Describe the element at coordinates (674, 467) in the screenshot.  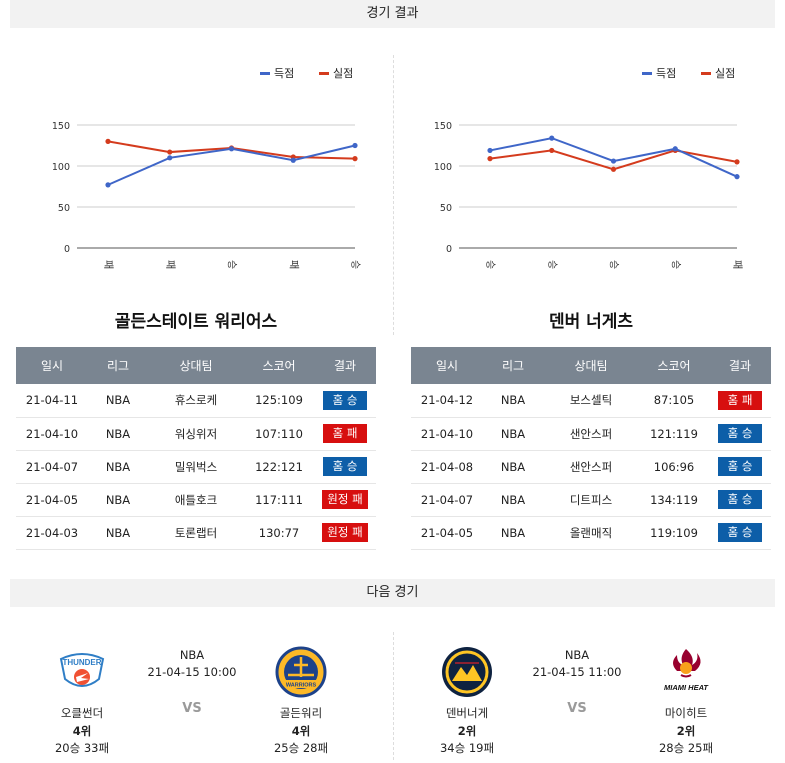
I see `cell-score: 106:96` at that location.